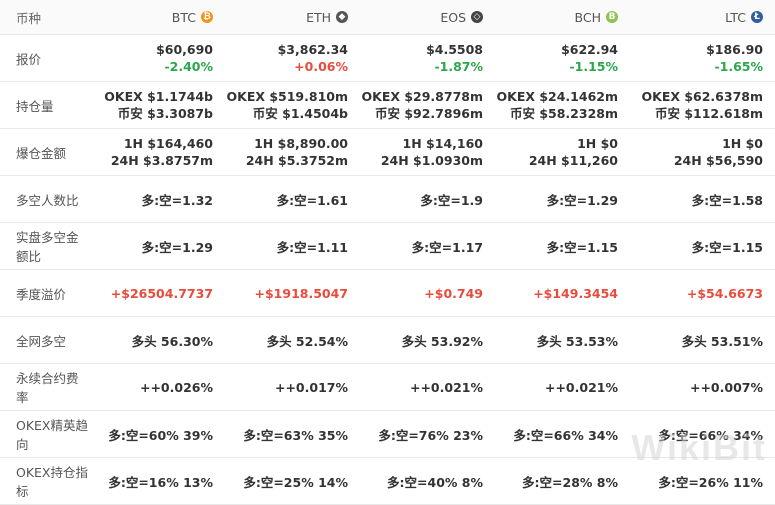  What do you see at coordinates (702, 340) in the screenshot?
I see `network-ls-cell: 多头 53.51%` at bounding box center [702, 340].